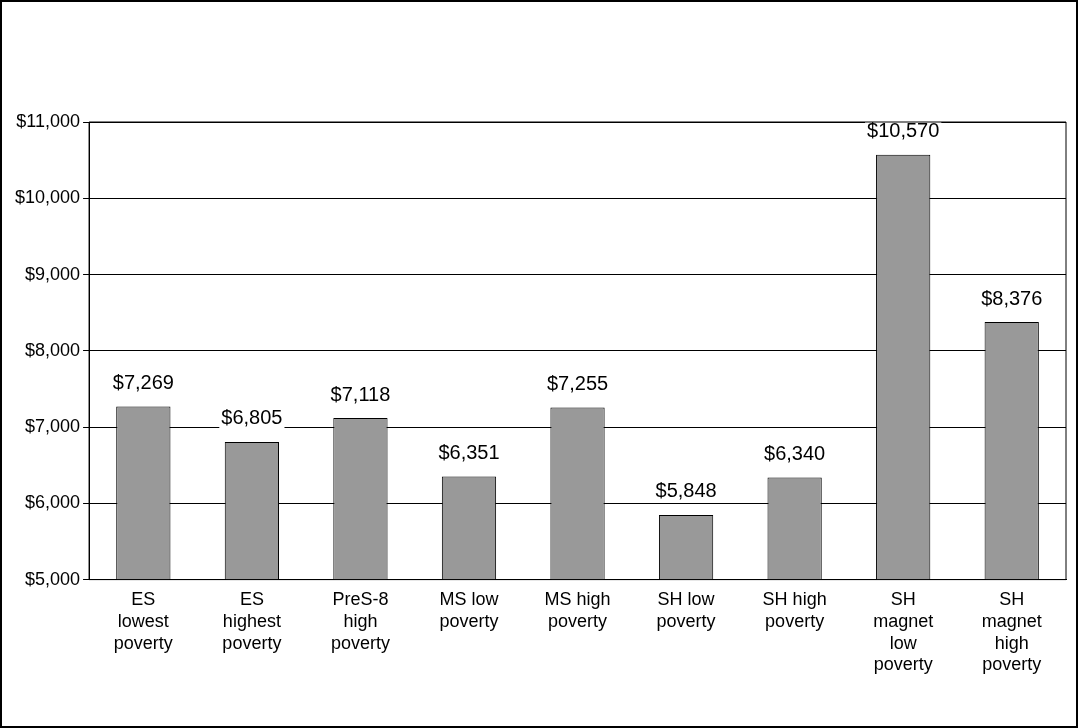  I want to click on x-tick-label: MS low poverty, so click(469, 610).